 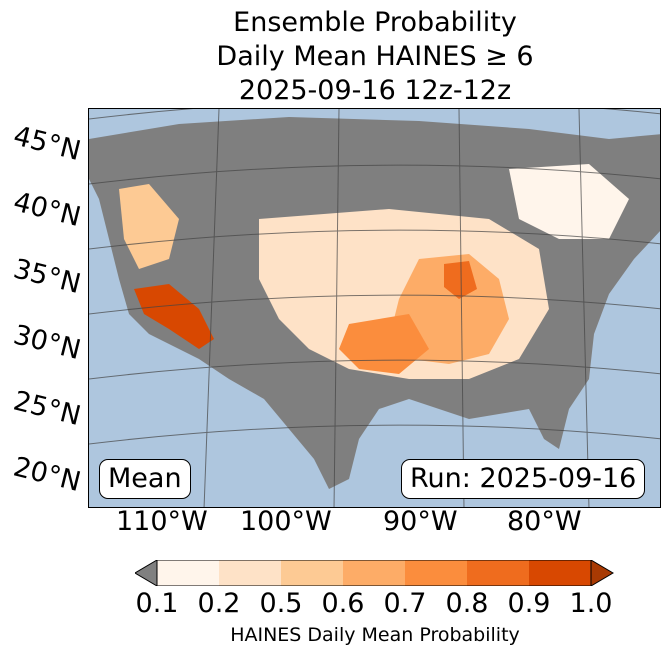 What do you see at coordinates (157, 603) in the screenshot?
I see `colorbar-tick-0.1: 0.1` at bounding box center [157, 603].